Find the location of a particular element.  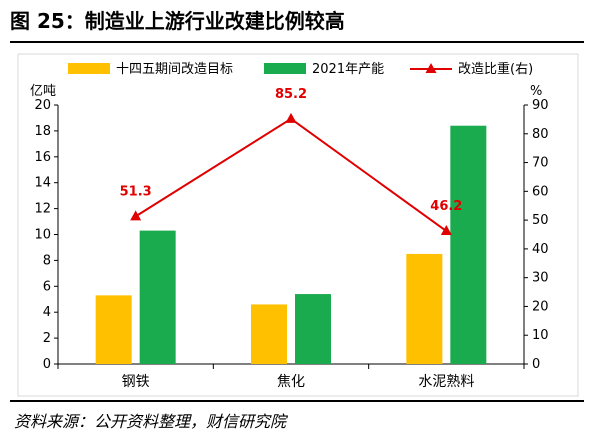

y-left-tick-label: 4 is located at coordinates (47, 312).